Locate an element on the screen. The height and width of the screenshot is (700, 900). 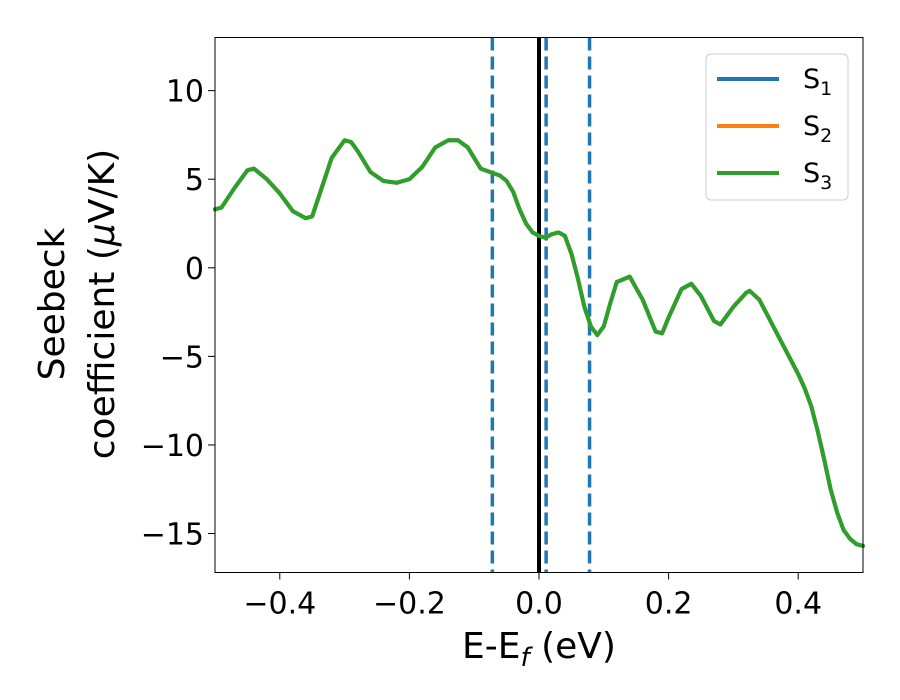
legend-label-s3: S3 is located at coordinates (817, 176).